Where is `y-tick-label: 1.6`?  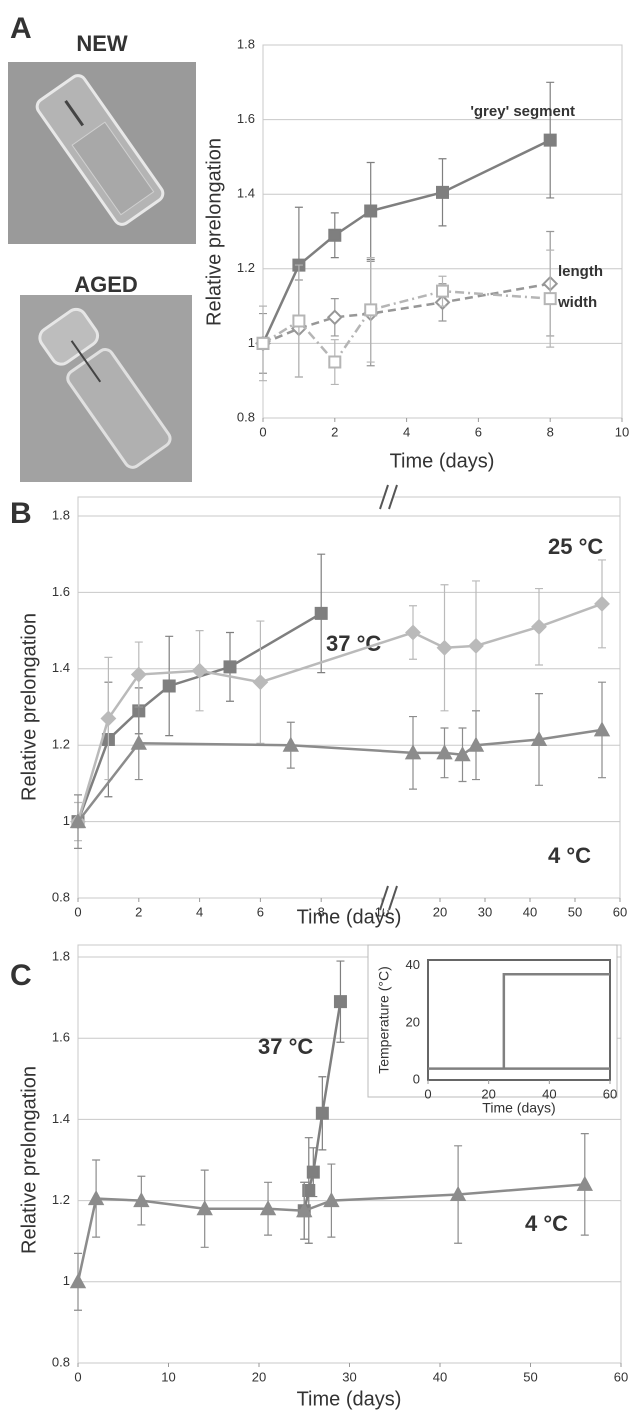
y-tick-label: 1.6 is located at coordinates (61, 1037).